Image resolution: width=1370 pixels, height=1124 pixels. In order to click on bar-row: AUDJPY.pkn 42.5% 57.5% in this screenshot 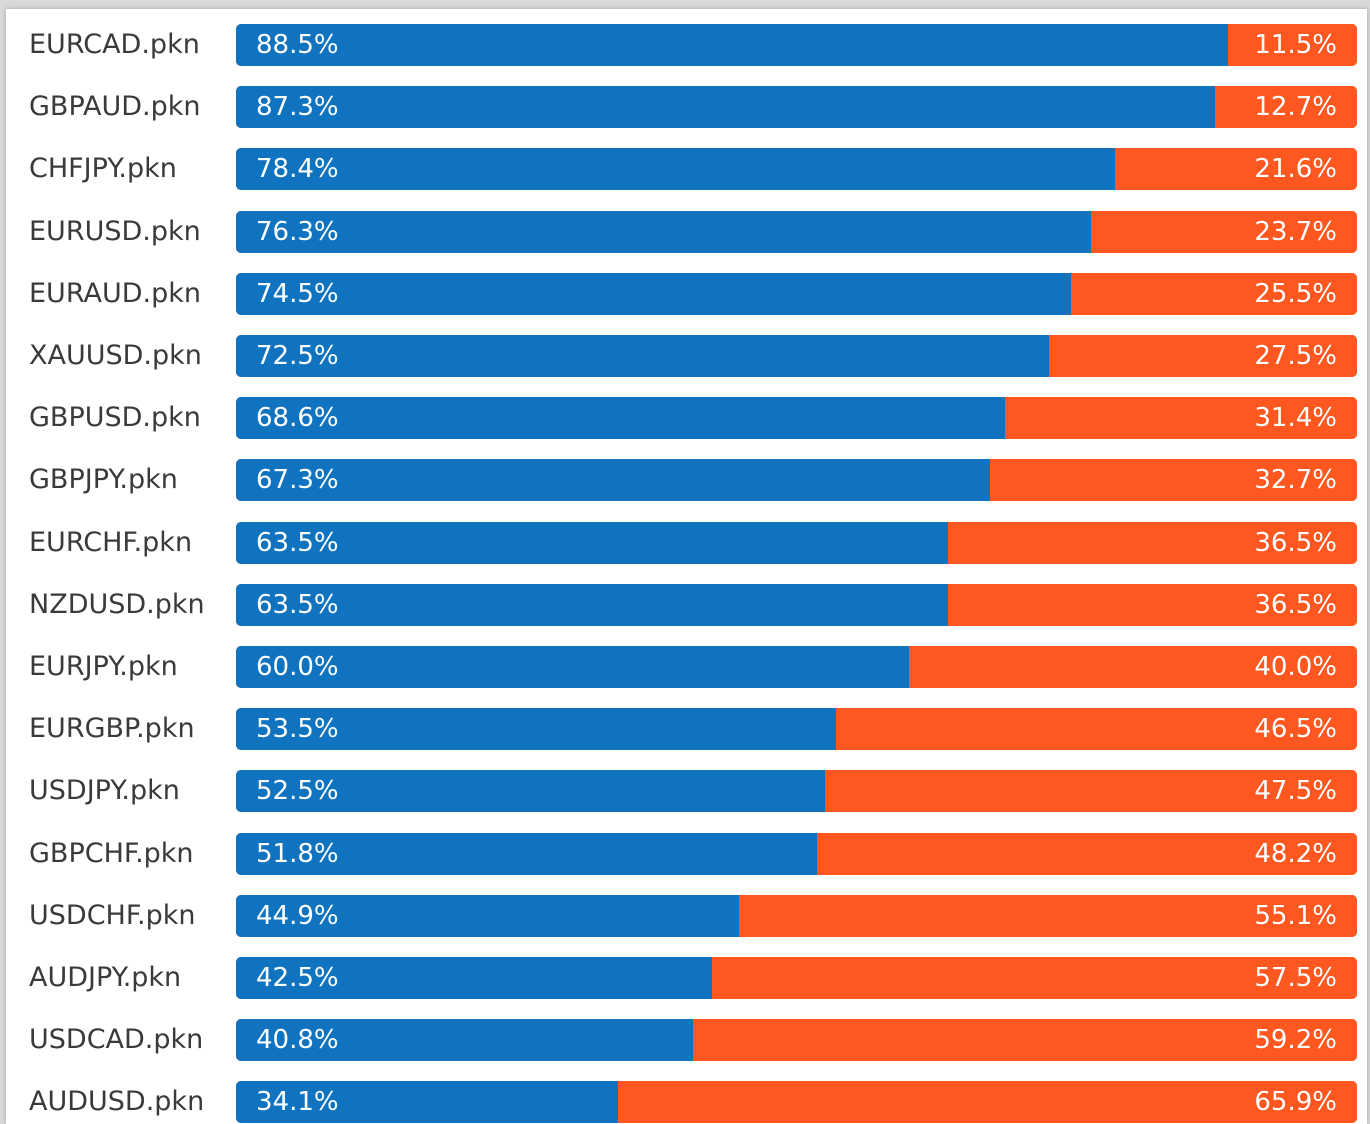, I will do `click(686, 978)`.